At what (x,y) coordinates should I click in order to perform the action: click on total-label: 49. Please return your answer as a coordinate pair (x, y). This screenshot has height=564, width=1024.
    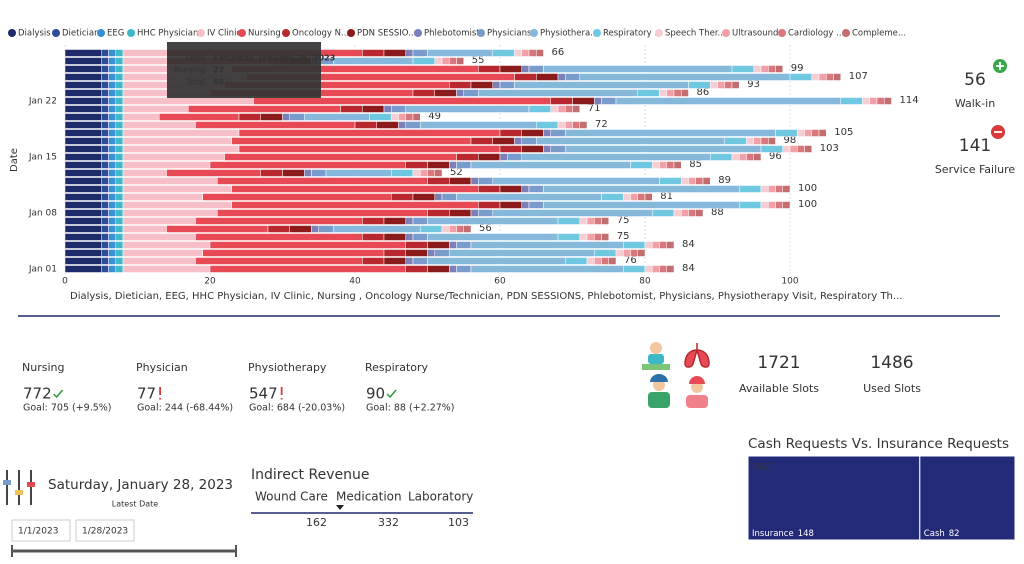
    Looking at the image, I should click on (434, 116).